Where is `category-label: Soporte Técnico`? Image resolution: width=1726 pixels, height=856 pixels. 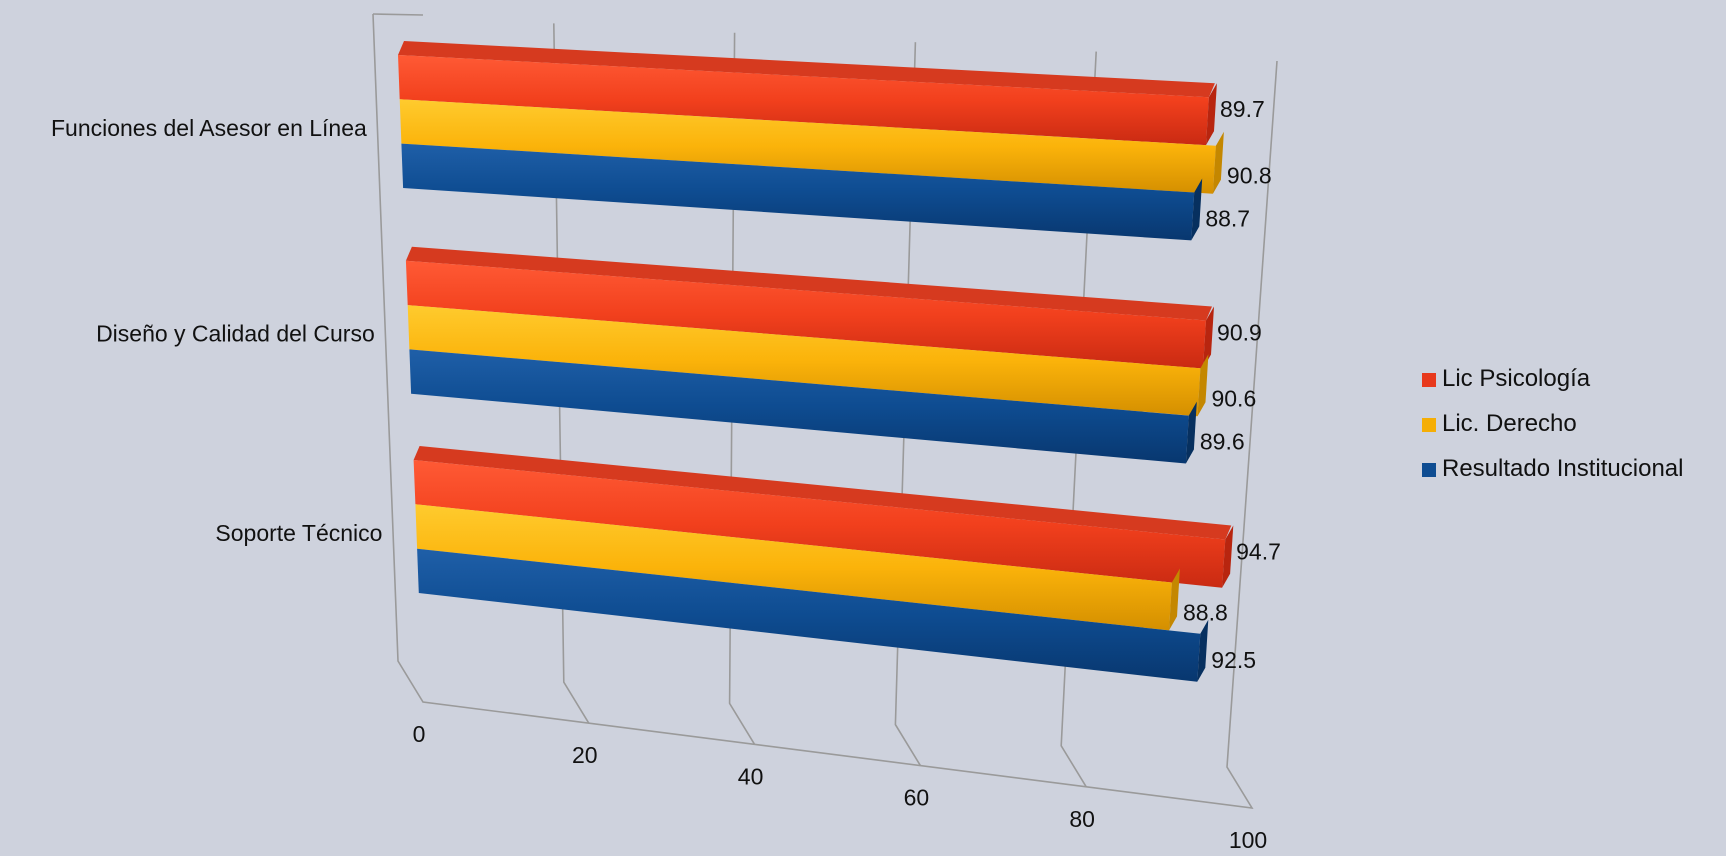
category-label: Soporte Técnico is located at coordinates (298, 533).